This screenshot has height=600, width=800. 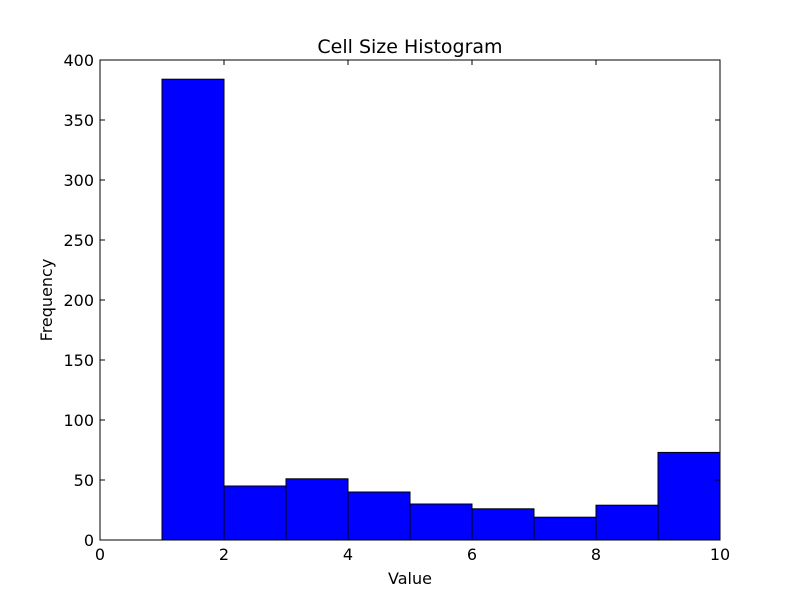 What do you see at coordinates (46, 300) in the screenshot?
I see `y-axis-label: Frequency` at bounding box center [46, 300].